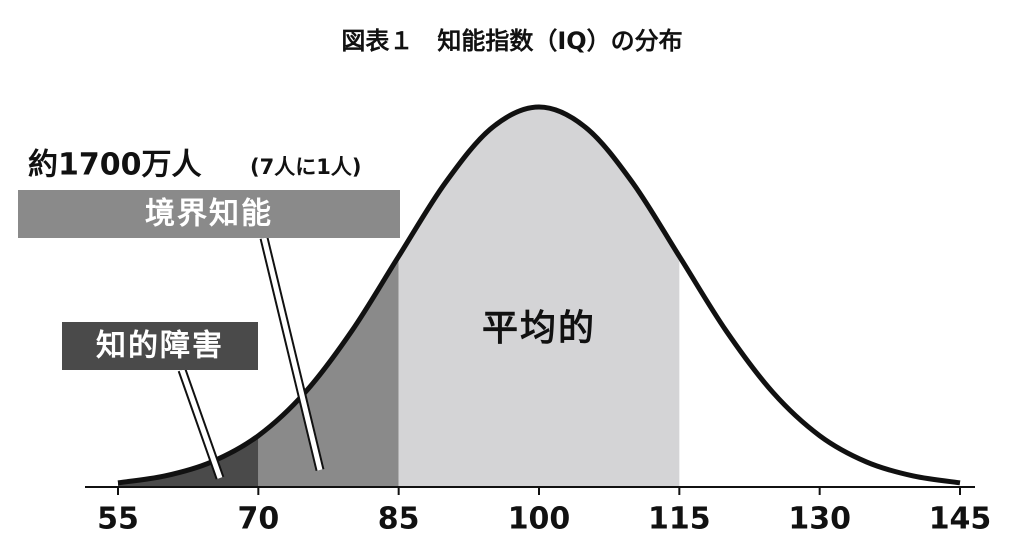 The height and width of the screenshot is (538, 1024). I want to click on x-tick-label: 100, so click(539, 519).